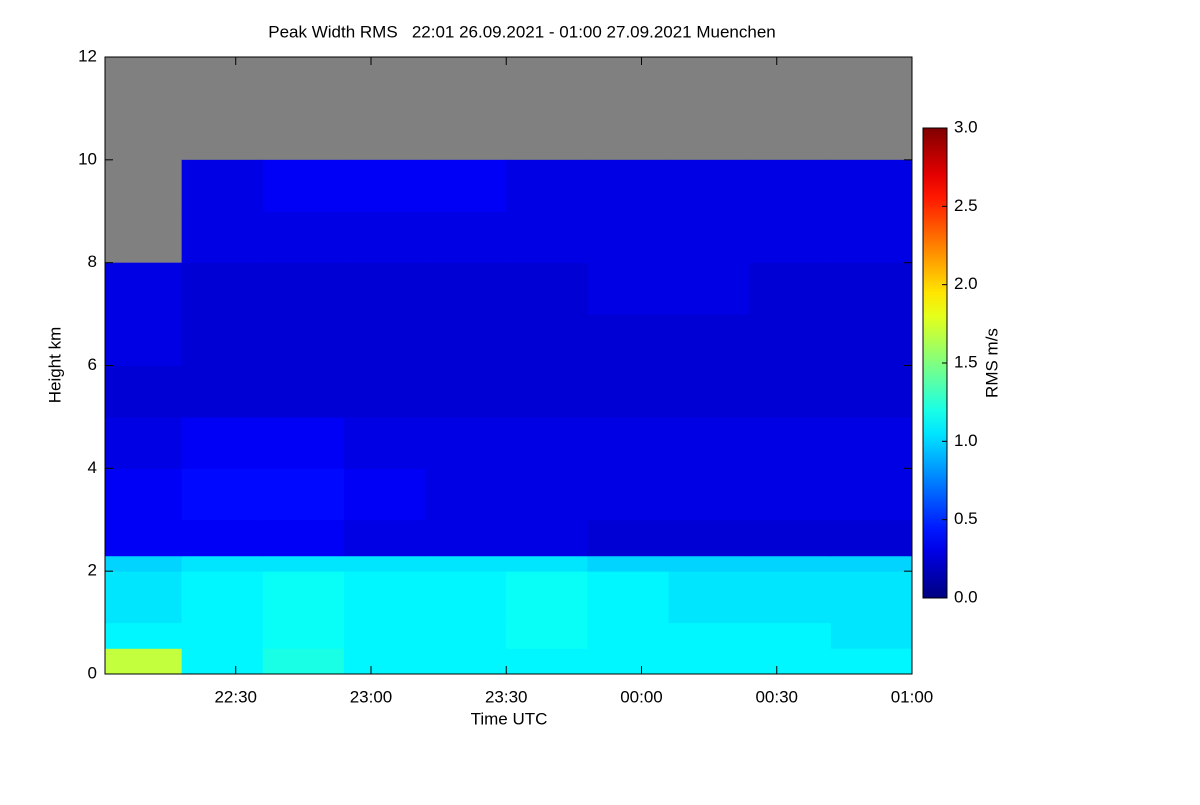 This screenshot has height=805, width=1200. What do you see at coordinates (776, 696) in the screenshot?
I see `x-tick-label: 00:30` at bounding box center [776, 696].